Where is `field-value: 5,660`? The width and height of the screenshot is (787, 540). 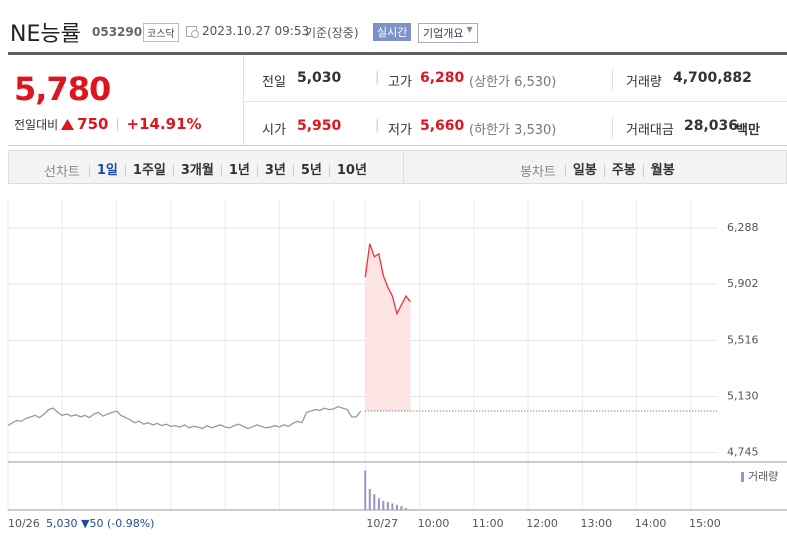 field-value: 5,660 is located at coordinates (442, 126).